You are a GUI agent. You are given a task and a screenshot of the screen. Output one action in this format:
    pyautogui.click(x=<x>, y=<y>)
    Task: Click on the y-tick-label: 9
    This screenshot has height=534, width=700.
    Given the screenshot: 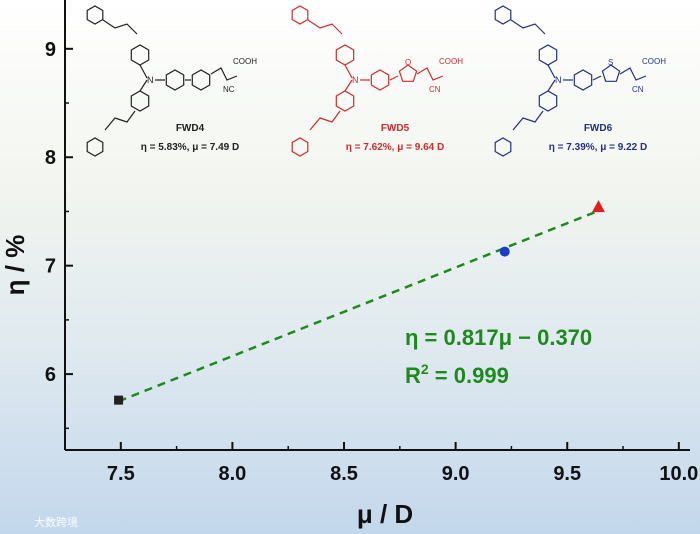 What is the action you would take?
    pyautogui.click(x=50, y=50)
    